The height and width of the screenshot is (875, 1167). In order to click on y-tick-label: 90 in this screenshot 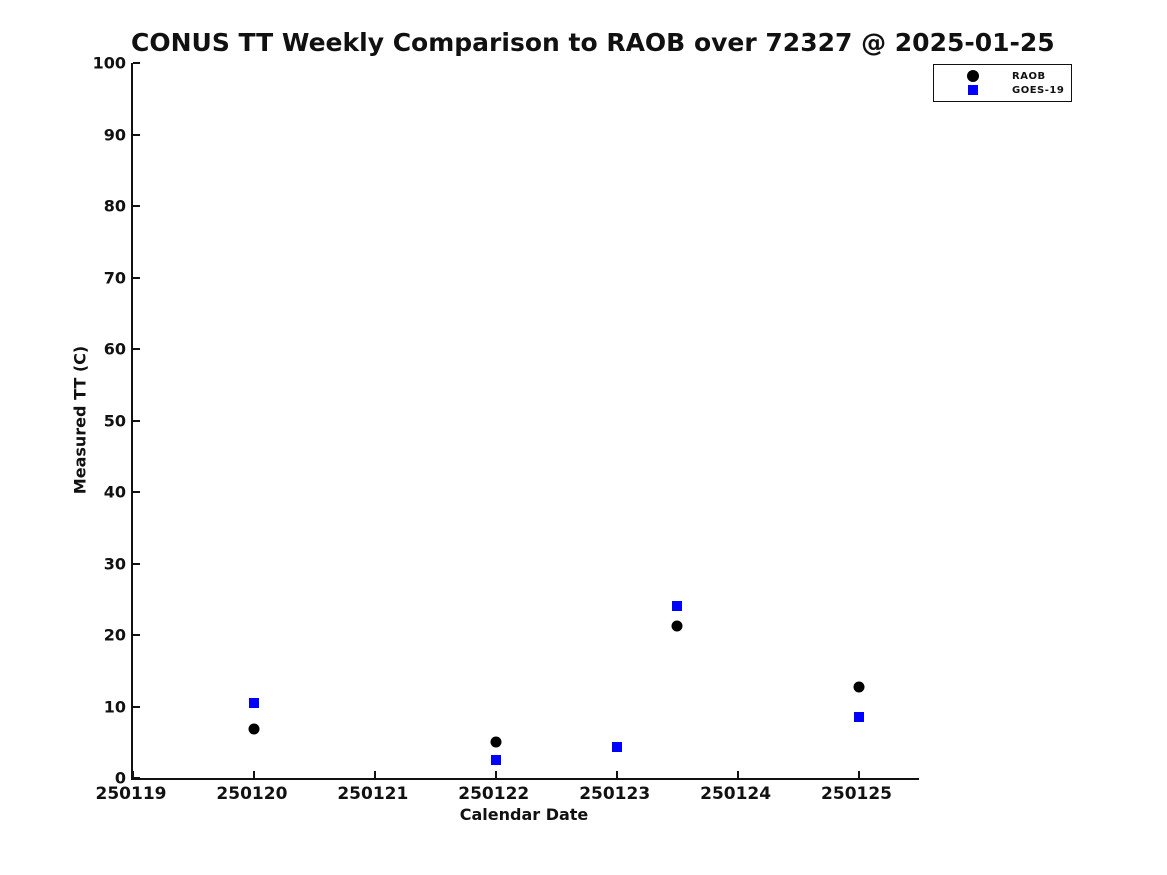, I will do `click(114, 134)`.